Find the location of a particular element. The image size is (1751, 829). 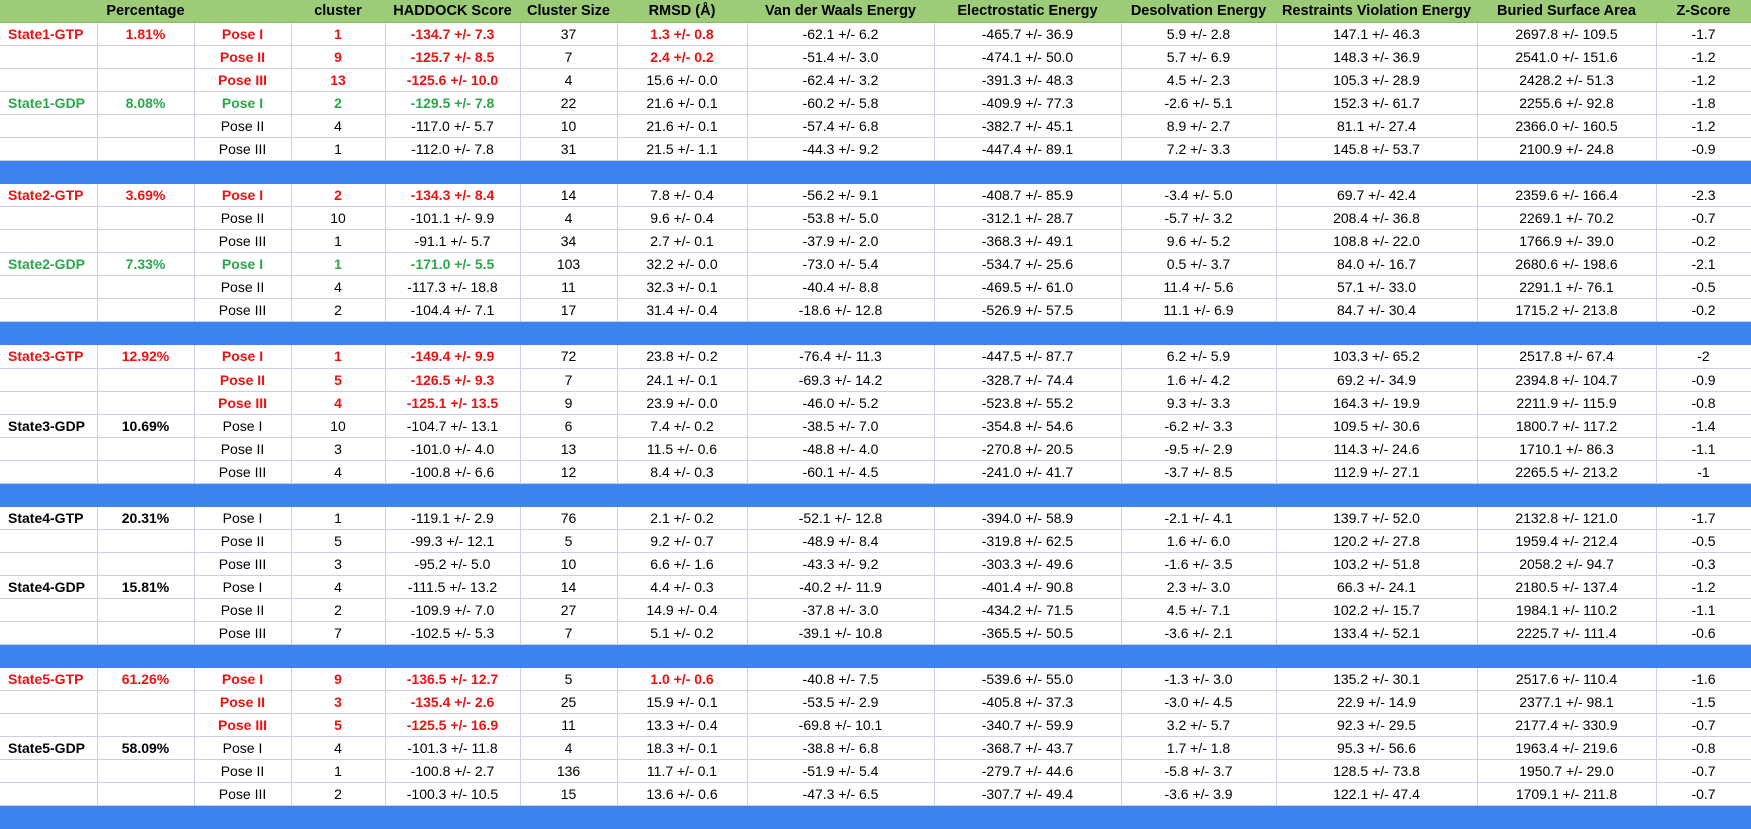

header-z-score: Z-Score is located at coordinates (1703, 12).